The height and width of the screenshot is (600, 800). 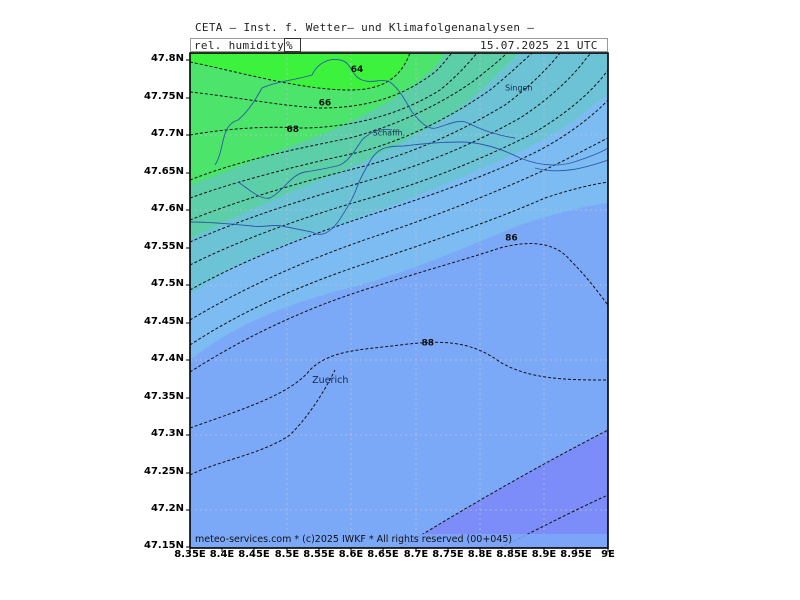 I want to click on humidity-band-lt64, so click(x=300, y=71).